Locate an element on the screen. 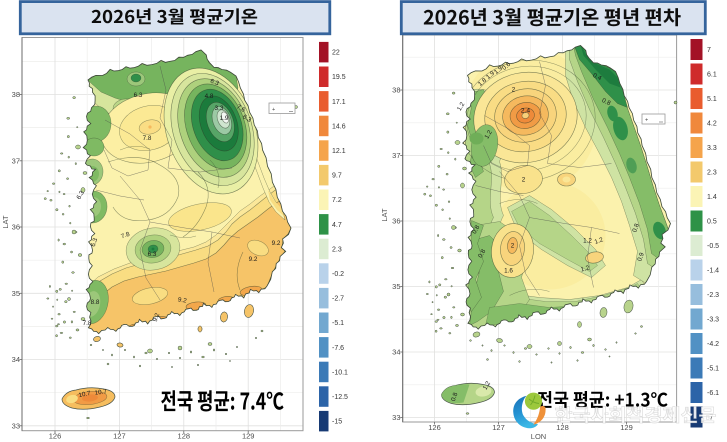 The width and height of the screenshot is (727, 442). svg-text: 2026년 3월 평균기온 평년 편차 is located at coordinates (552, 16).